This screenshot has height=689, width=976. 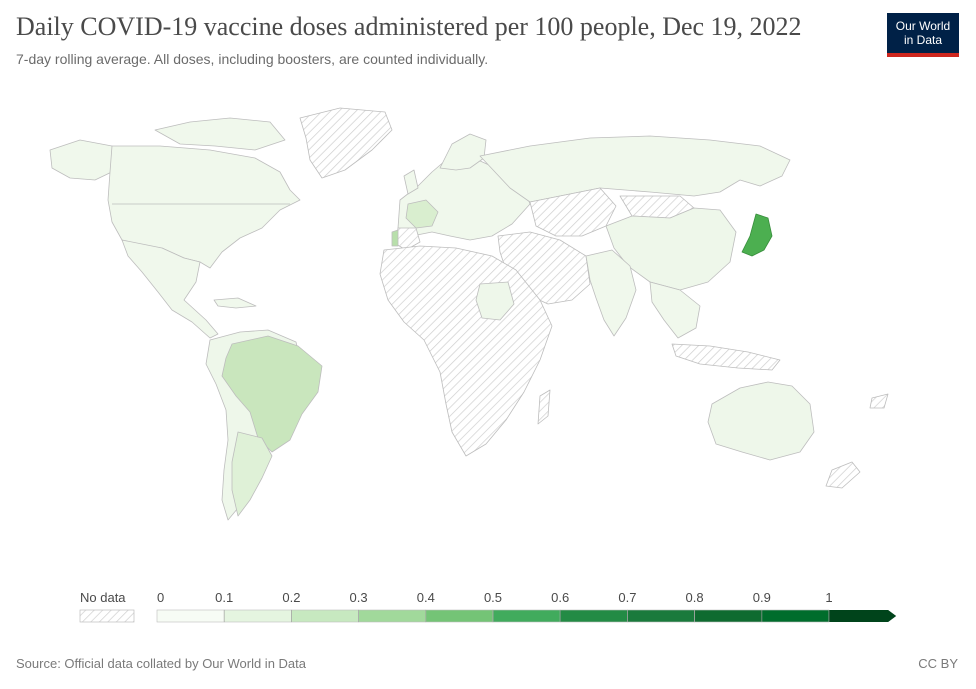 I want to click on owid-logo: Our World in Data, so click(x=923, y=35).